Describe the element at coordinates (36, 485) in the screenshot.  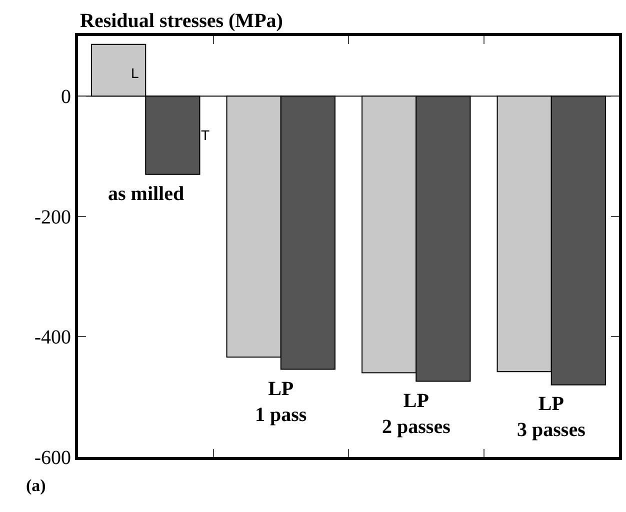
I see `text: (a)` at that location.